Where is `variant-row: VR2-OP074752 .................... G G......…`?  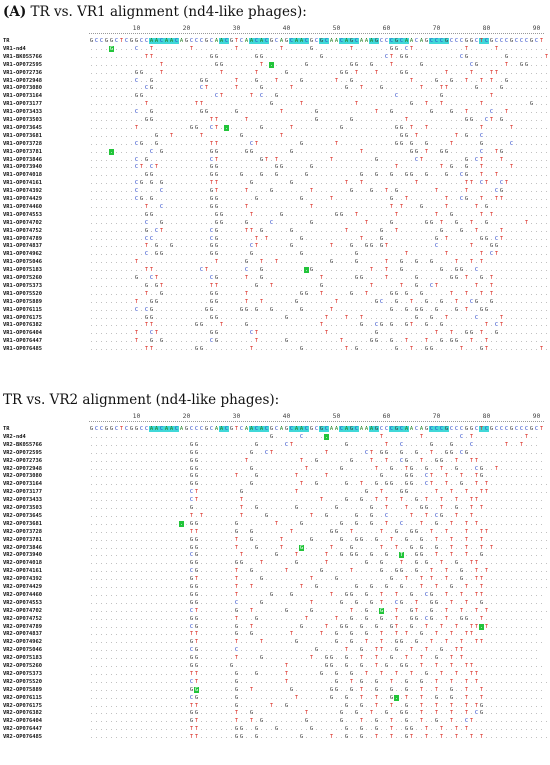
variant-row: VR2-OP074752 .................... G G......… is located at coordinates (275, 619).